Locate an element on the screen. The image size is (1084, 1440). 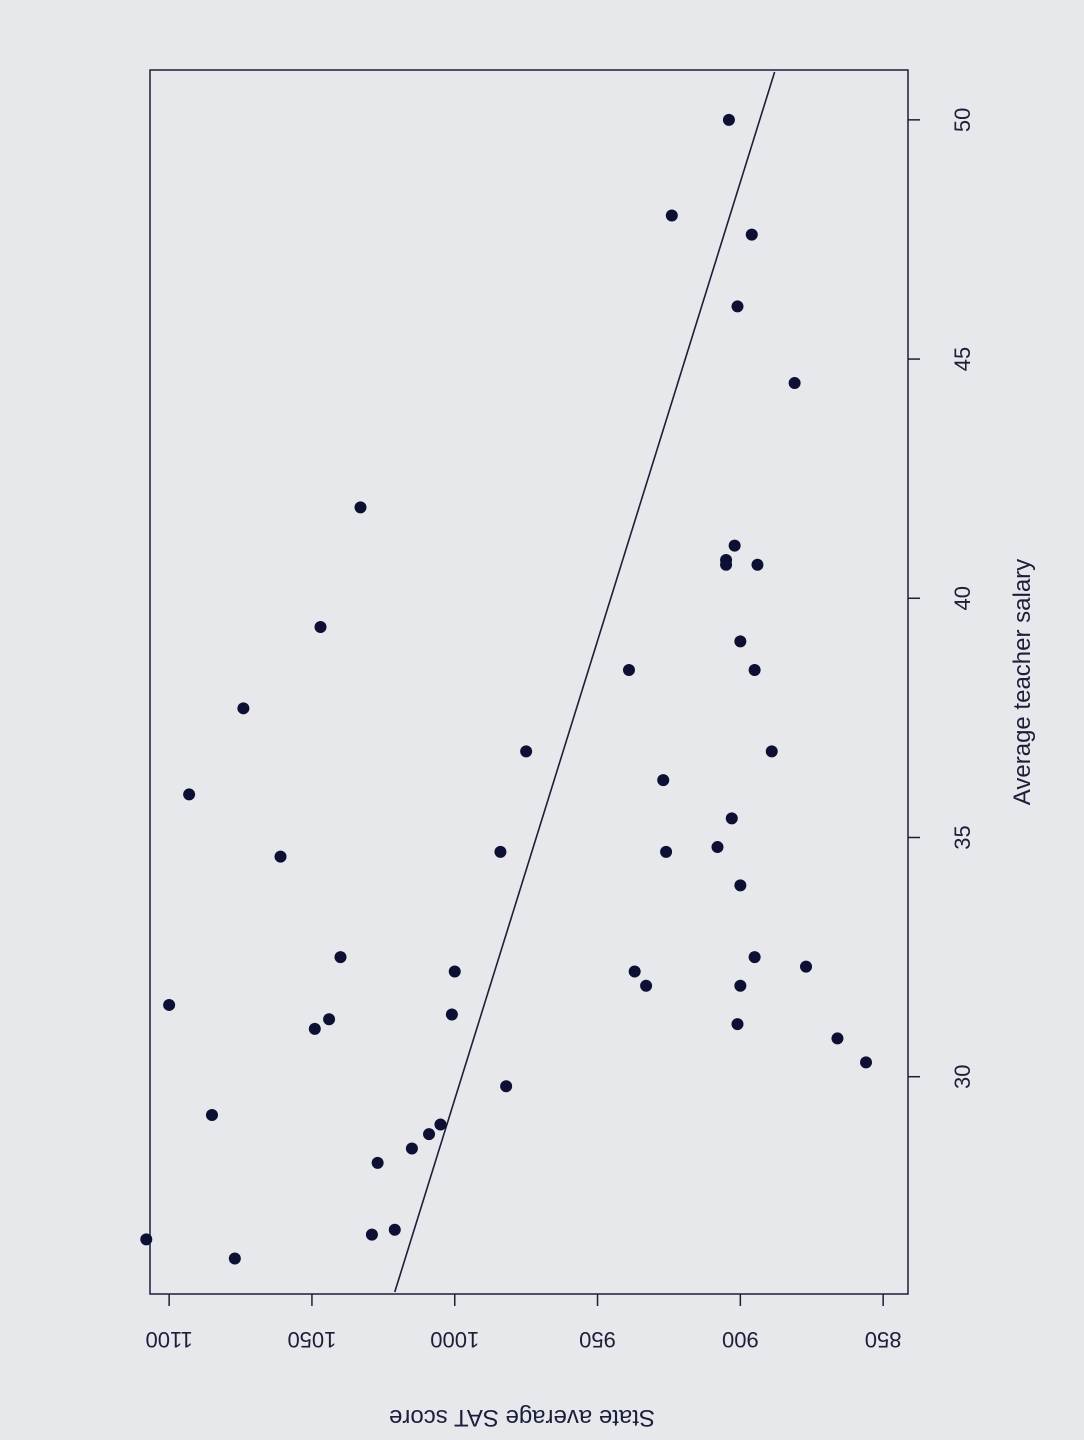
y-tick-label: 1100 is located at coordinates (168, 1339).